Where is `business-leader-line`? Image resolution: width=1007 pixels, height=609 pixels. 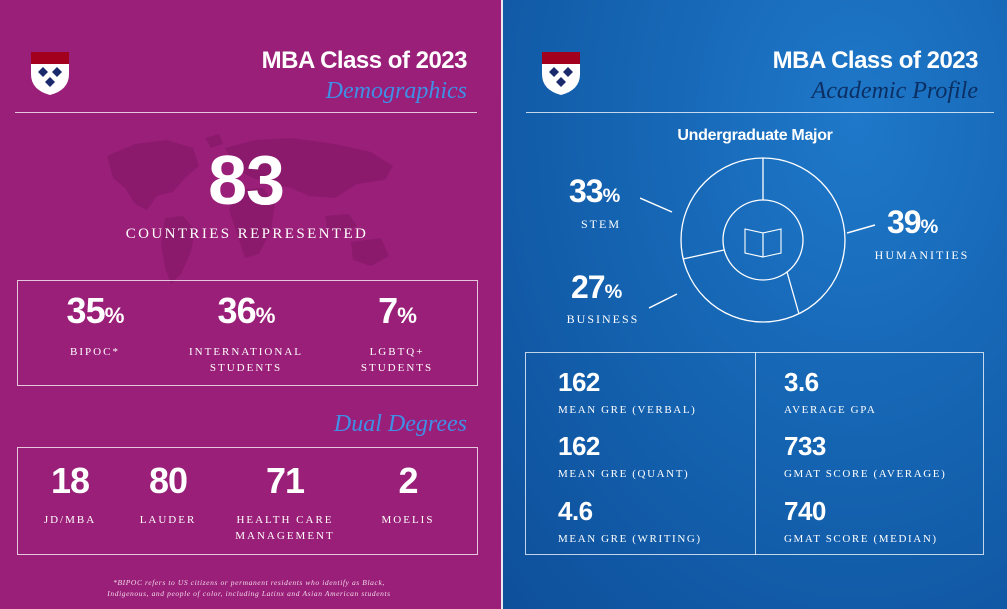
business-leader-line is located at coordinates (663, 301).